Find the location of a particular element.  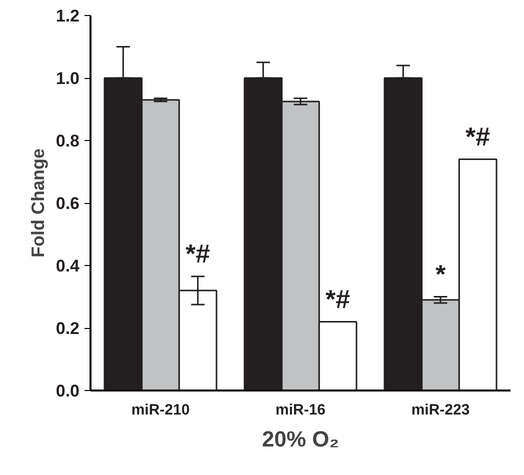

y-tick-label: 1.2 is located at coordinates (68, 16).